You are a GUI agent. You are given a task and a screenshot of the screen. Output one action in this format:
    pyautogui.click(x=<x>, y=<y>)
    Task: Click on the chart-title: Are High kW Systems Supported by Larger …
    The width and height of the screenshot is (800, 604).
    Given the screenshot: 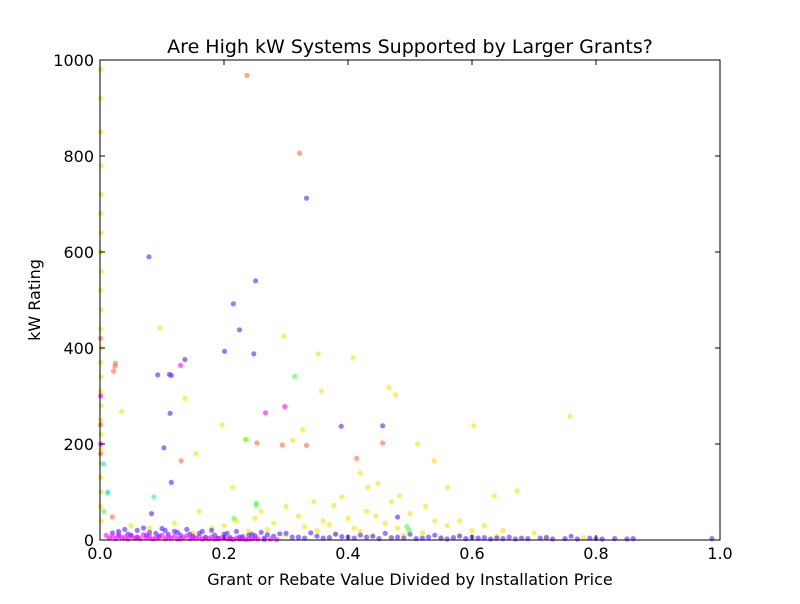 What is the action you would take?
    pyautogui.click(x=410, y=47)
    